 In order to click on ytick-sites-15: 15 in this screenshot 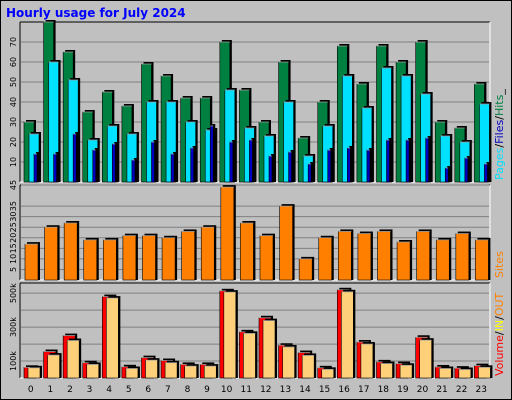, I will do `click(13, 248)`.